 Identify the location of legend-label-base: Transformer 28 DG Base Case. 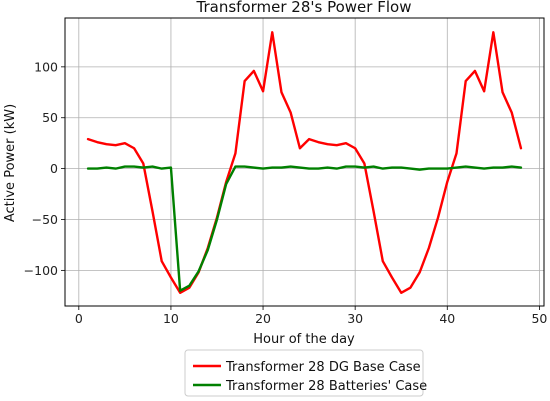
(323, 367).